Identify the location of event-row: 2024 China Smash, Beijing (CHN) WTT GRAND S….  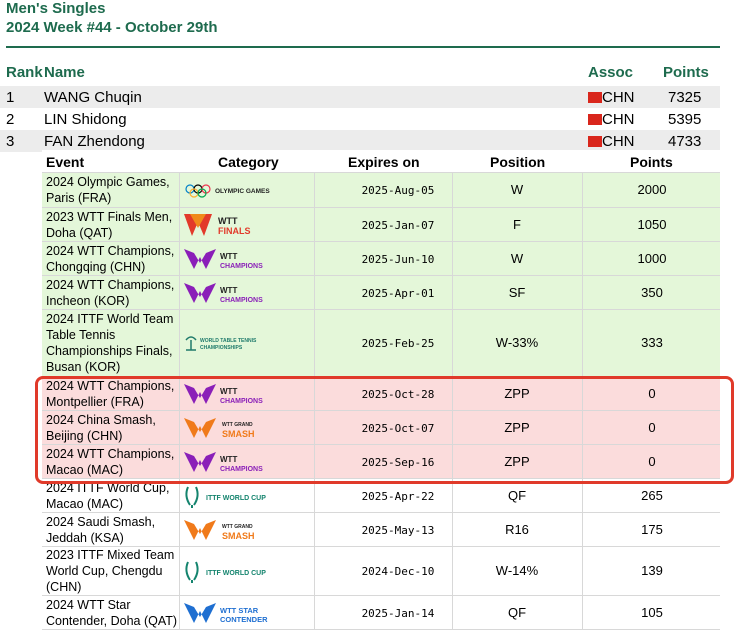
(381, 428).